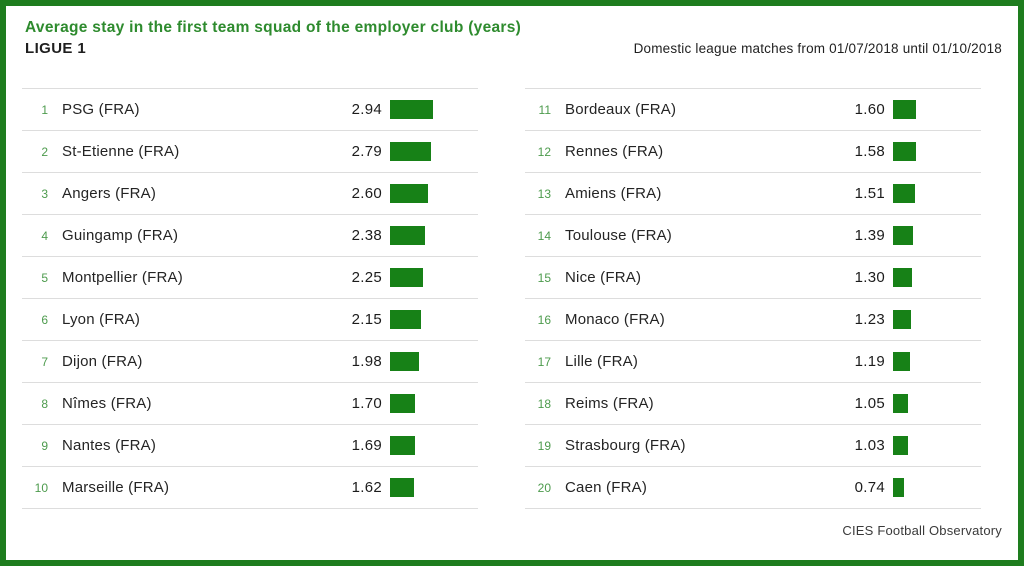 This screenshot has width=1024, height=566. I want to click on team-name: Nantes (FRA), so click(109, 445).